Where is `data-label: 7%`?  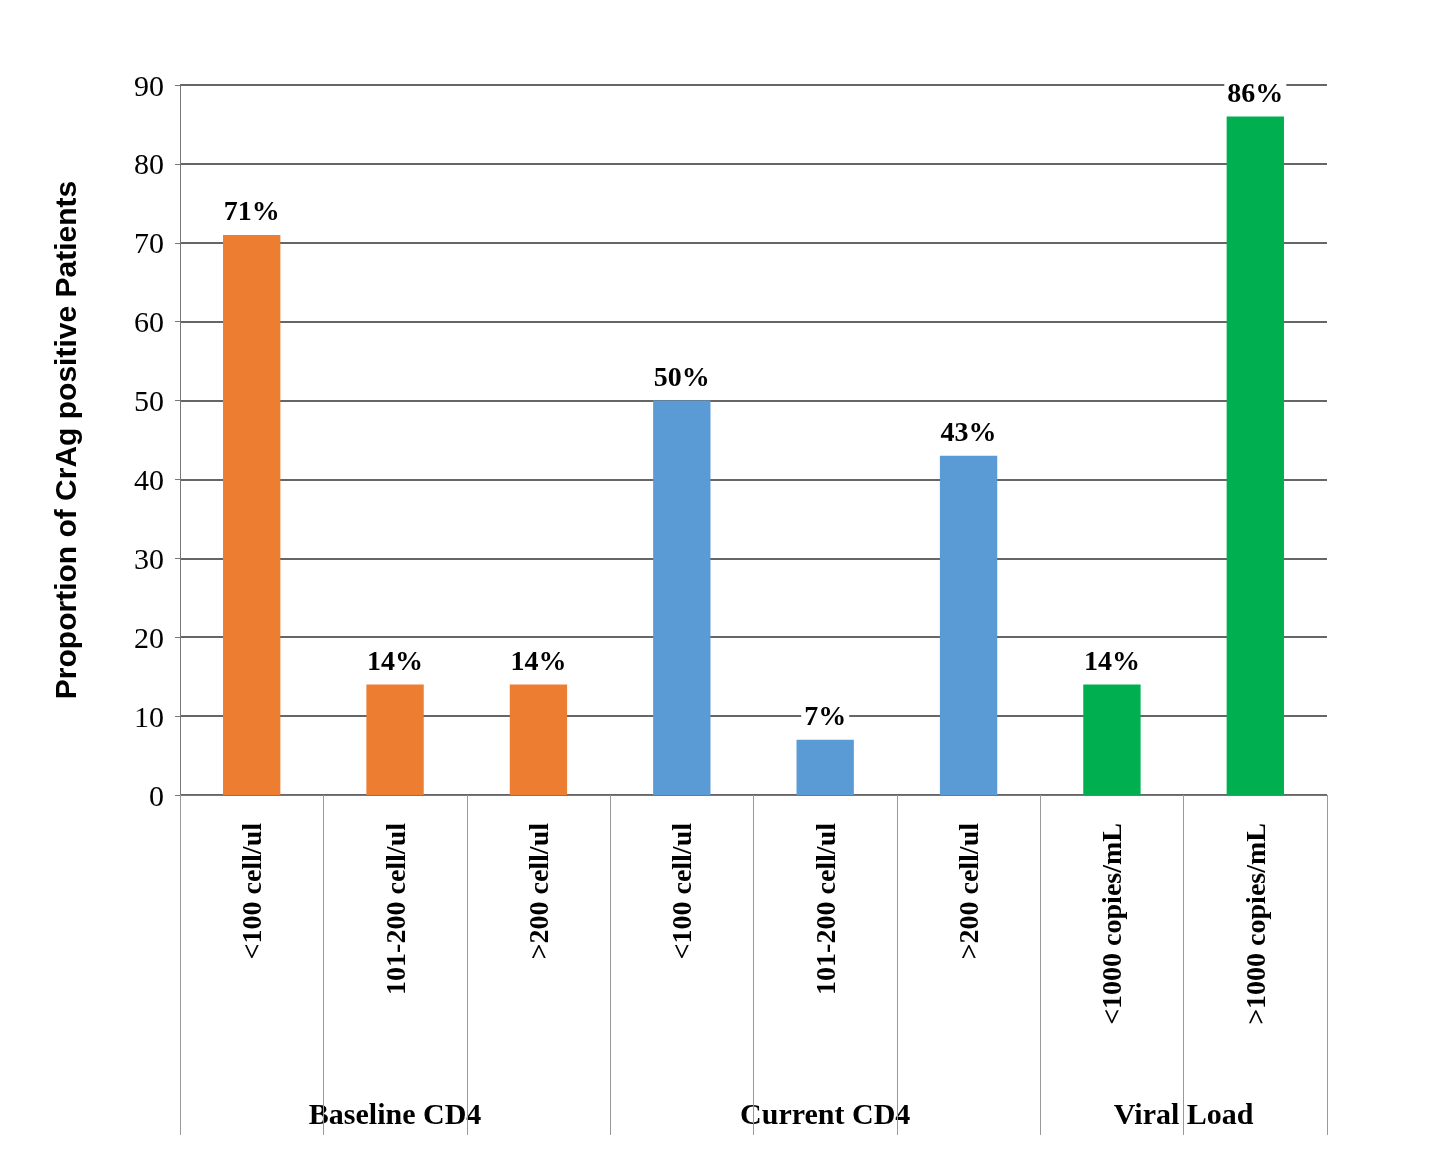 data-label: 7% is located at coordinates (825, 716).